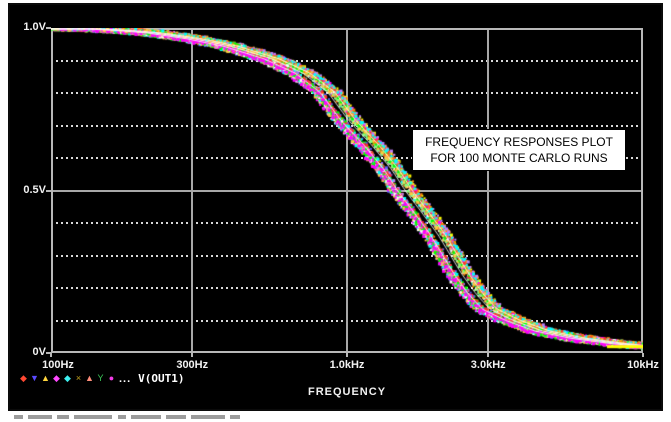  Describe the element at coordinates (347, 365) in the screenshot. I see `x-tick-label: 1.0kHz` at that location.